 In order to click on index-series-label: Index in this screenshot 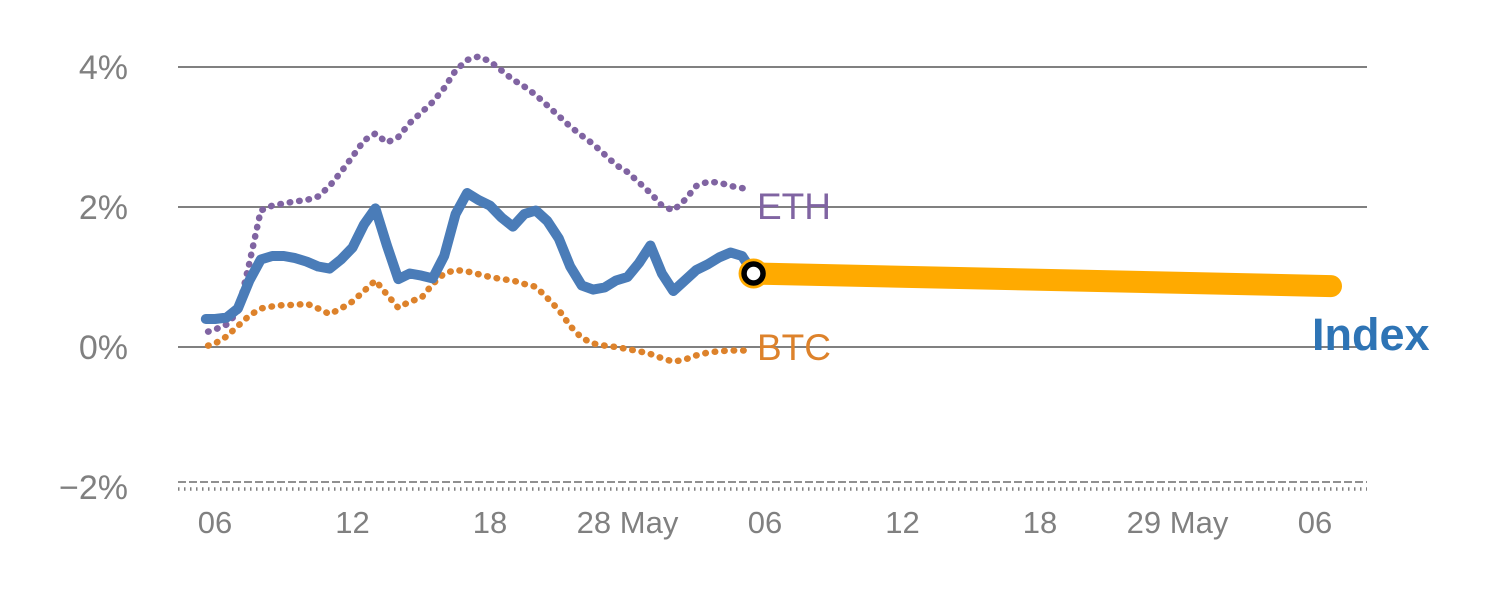, I will do `click(1371, 334)`.